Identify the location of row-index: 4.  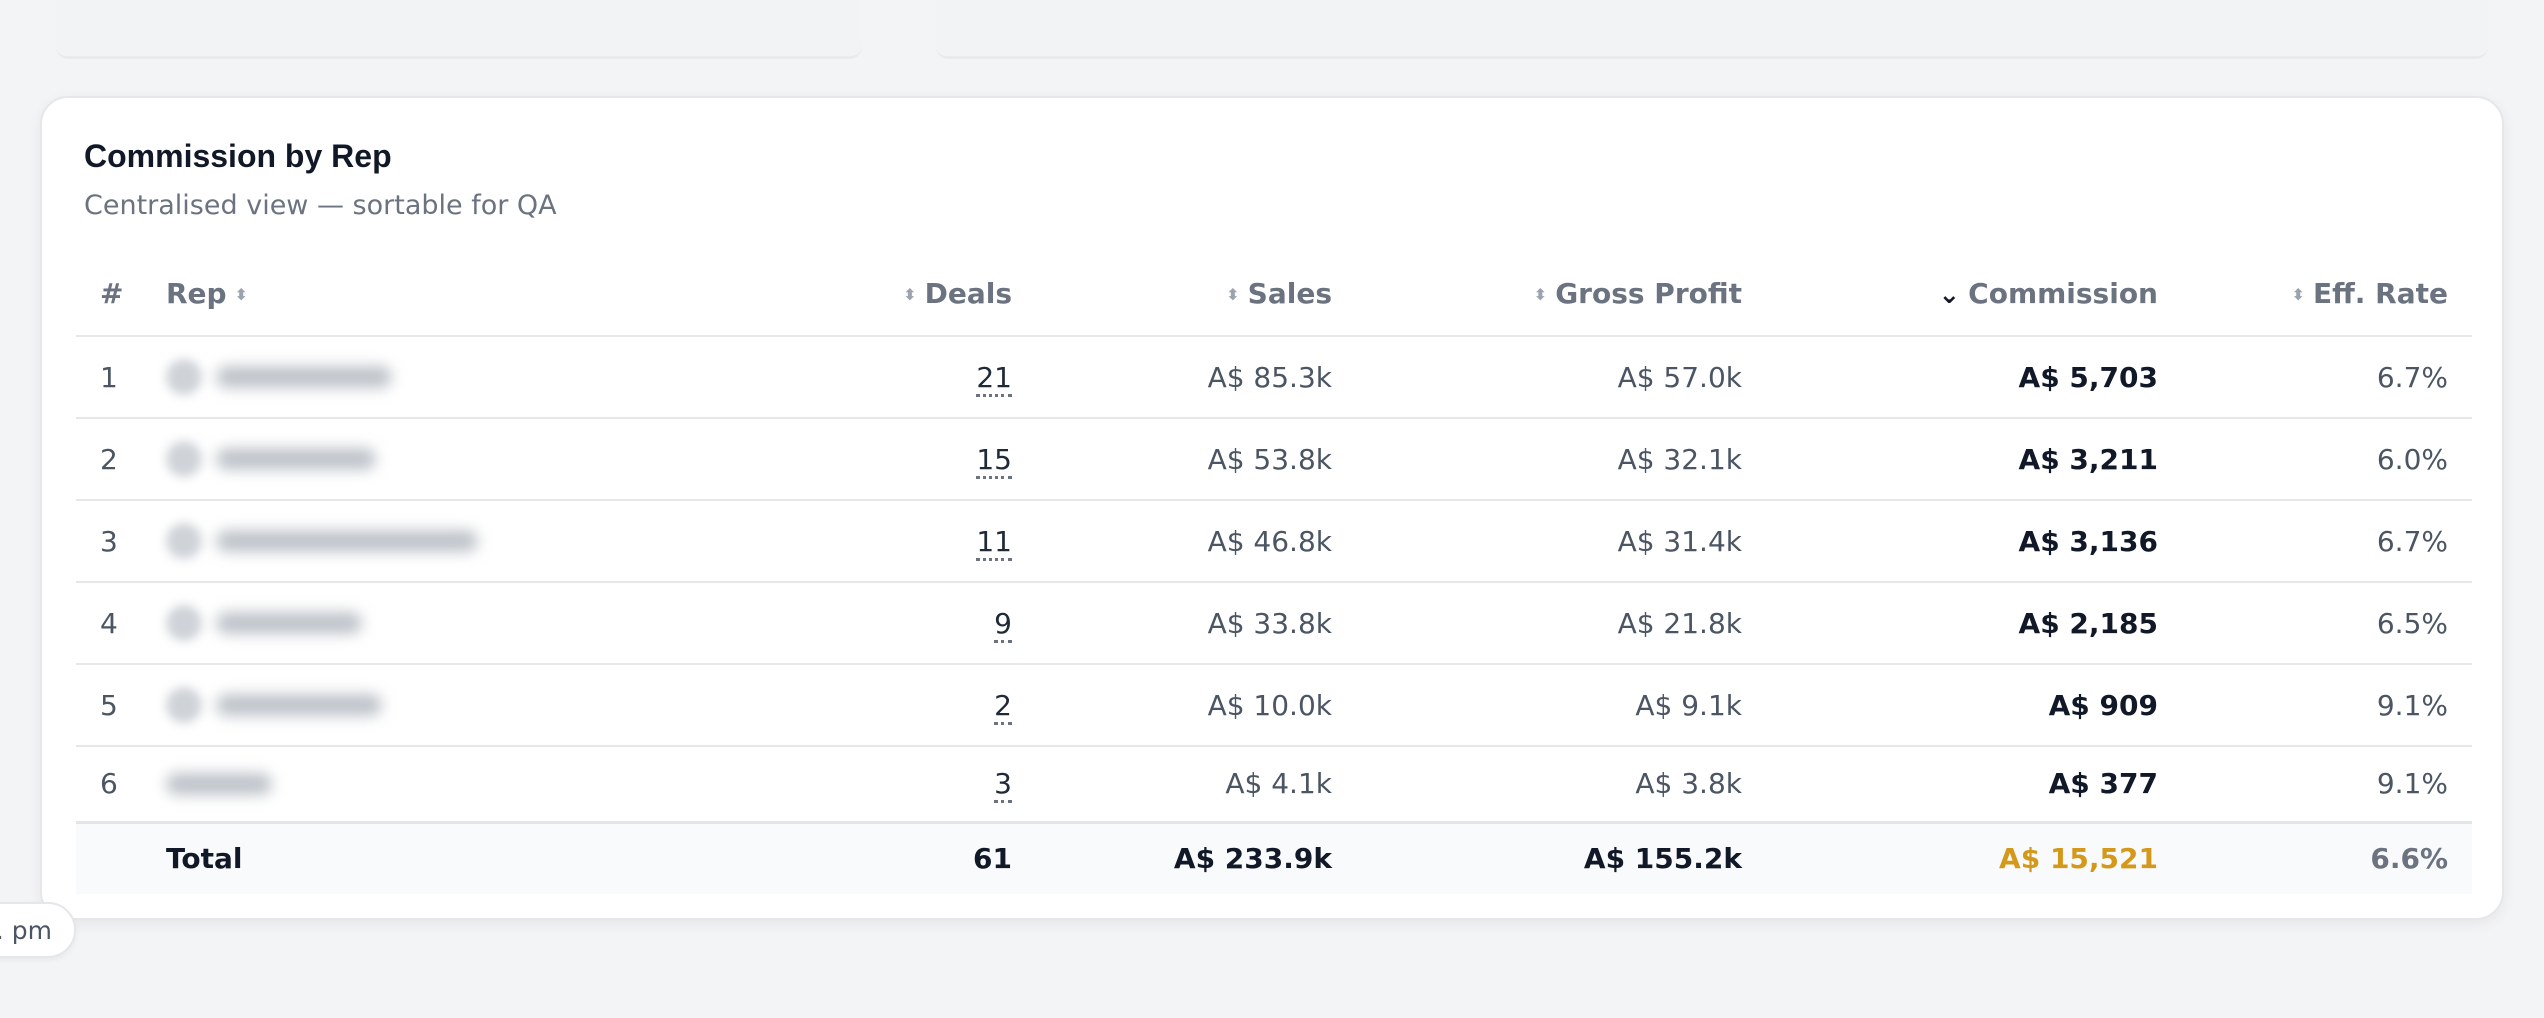
(109, 623).